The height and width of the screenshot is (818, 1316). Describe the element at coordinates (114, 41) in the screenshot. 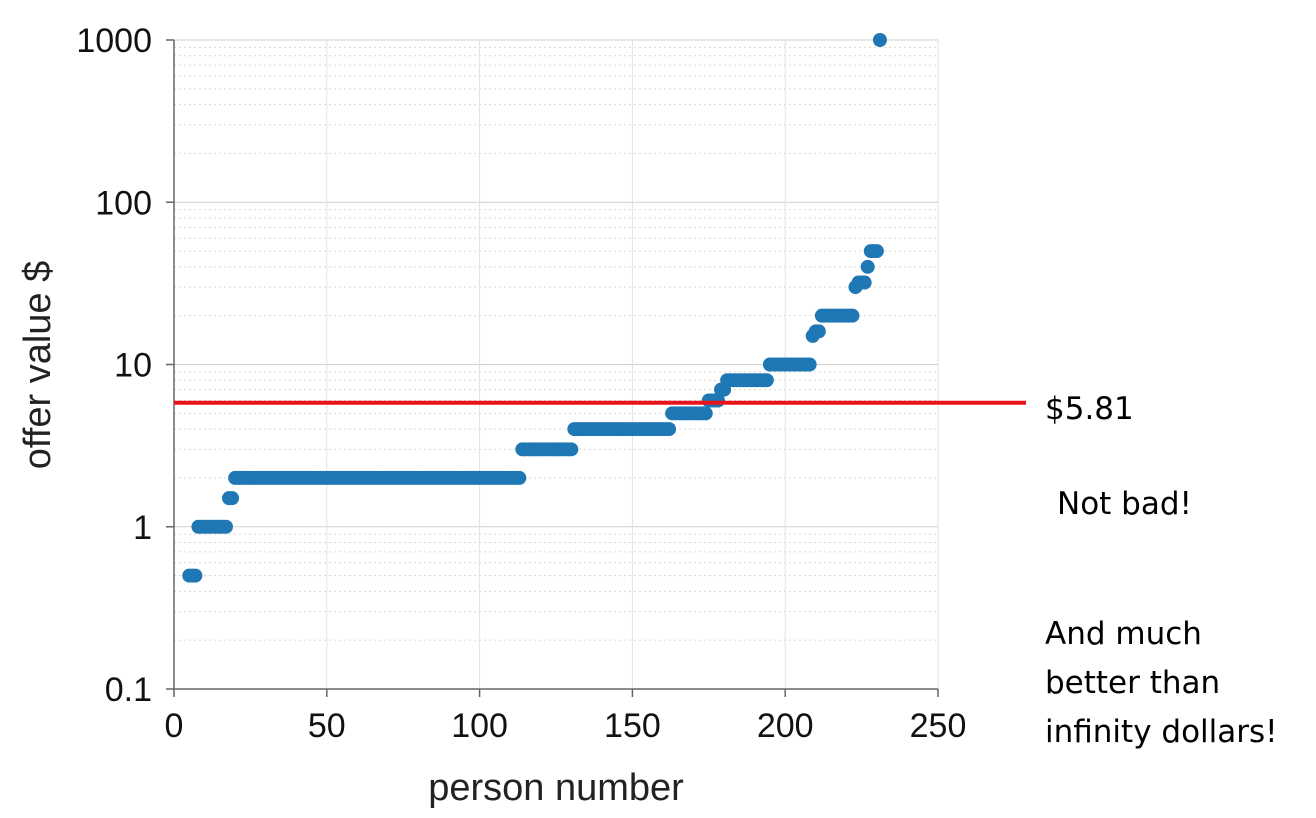

I see `y-tick-label: 1000` at that location.